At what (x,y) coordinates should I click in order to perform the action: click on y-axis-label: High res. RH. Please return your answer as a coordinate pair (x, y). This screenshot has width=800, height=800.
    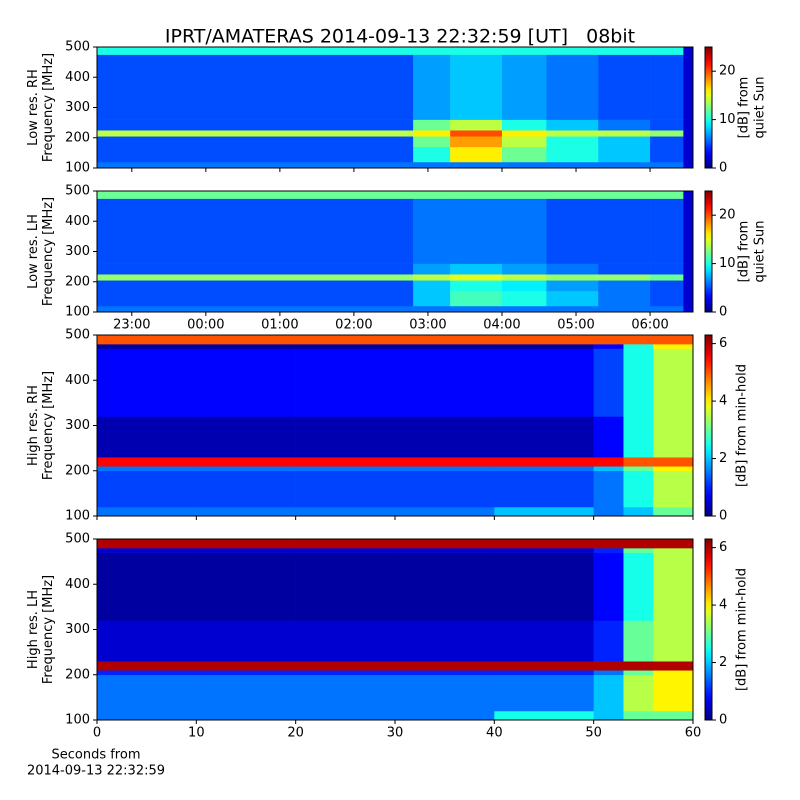
    Looking at the image, I should click on (33, 425).